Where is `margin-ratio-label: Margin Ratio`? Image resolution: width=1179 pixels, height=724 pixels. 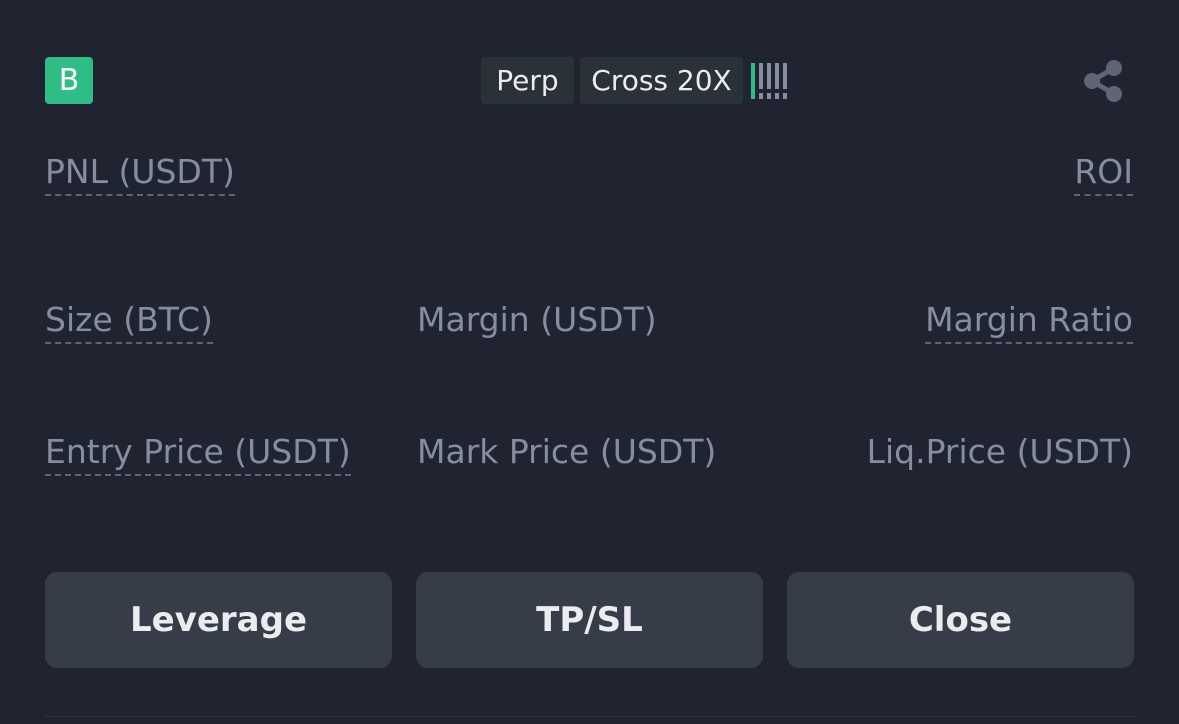
margin-ratio-label: Margin Ratio is located at coordinates (1029, 322).